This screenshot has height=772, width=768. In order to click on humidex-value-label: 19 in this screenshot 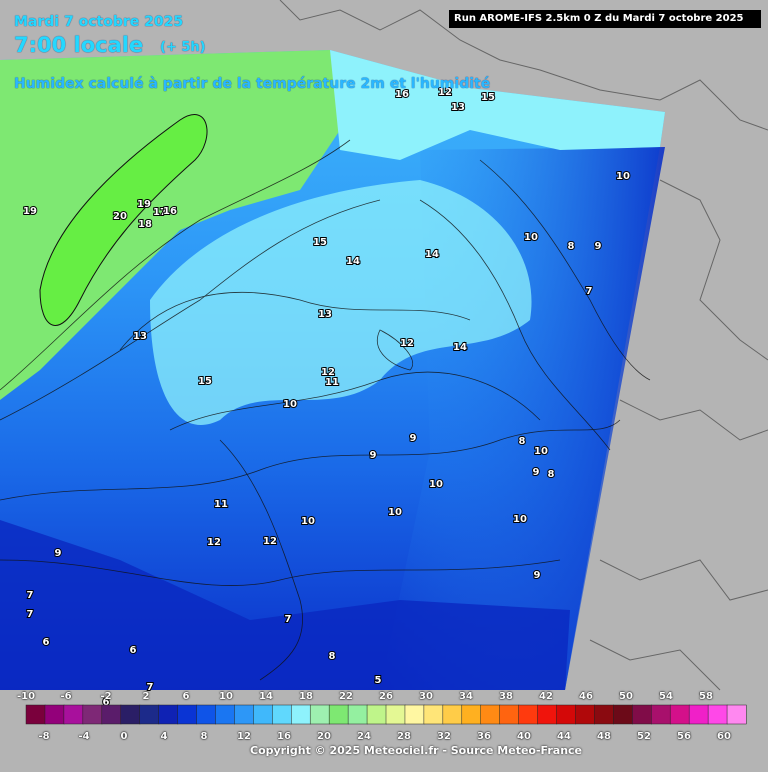, I will do `click(30, 211)`.